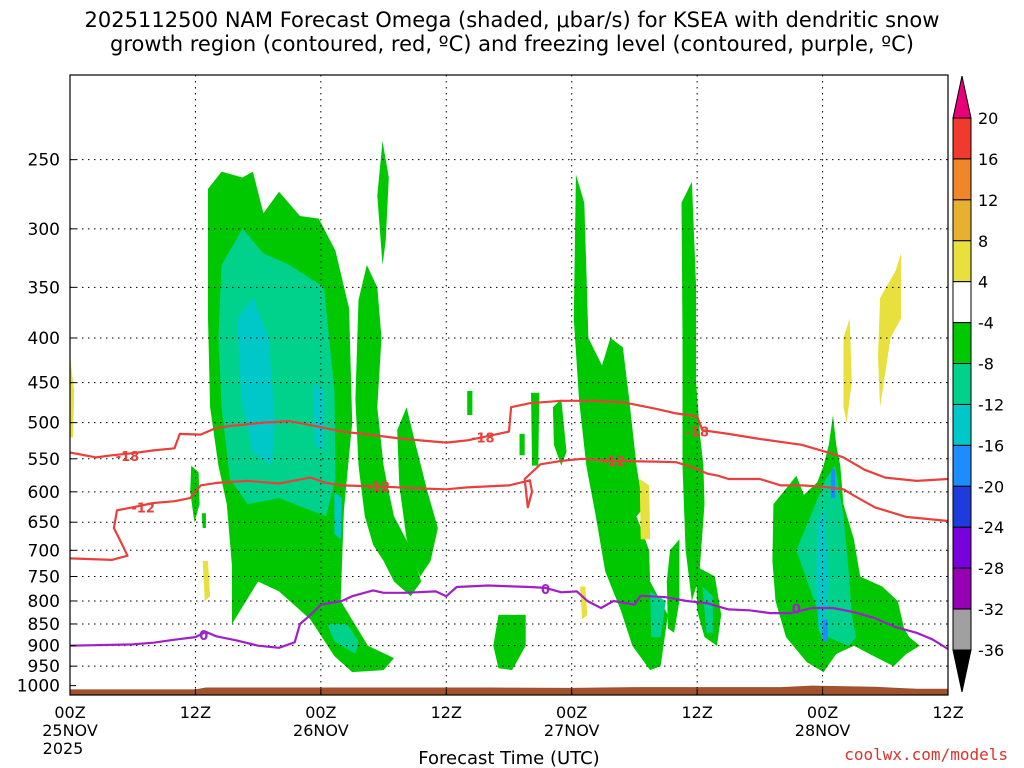  I want to click on y-tick-label: 800, so click(44, 602).